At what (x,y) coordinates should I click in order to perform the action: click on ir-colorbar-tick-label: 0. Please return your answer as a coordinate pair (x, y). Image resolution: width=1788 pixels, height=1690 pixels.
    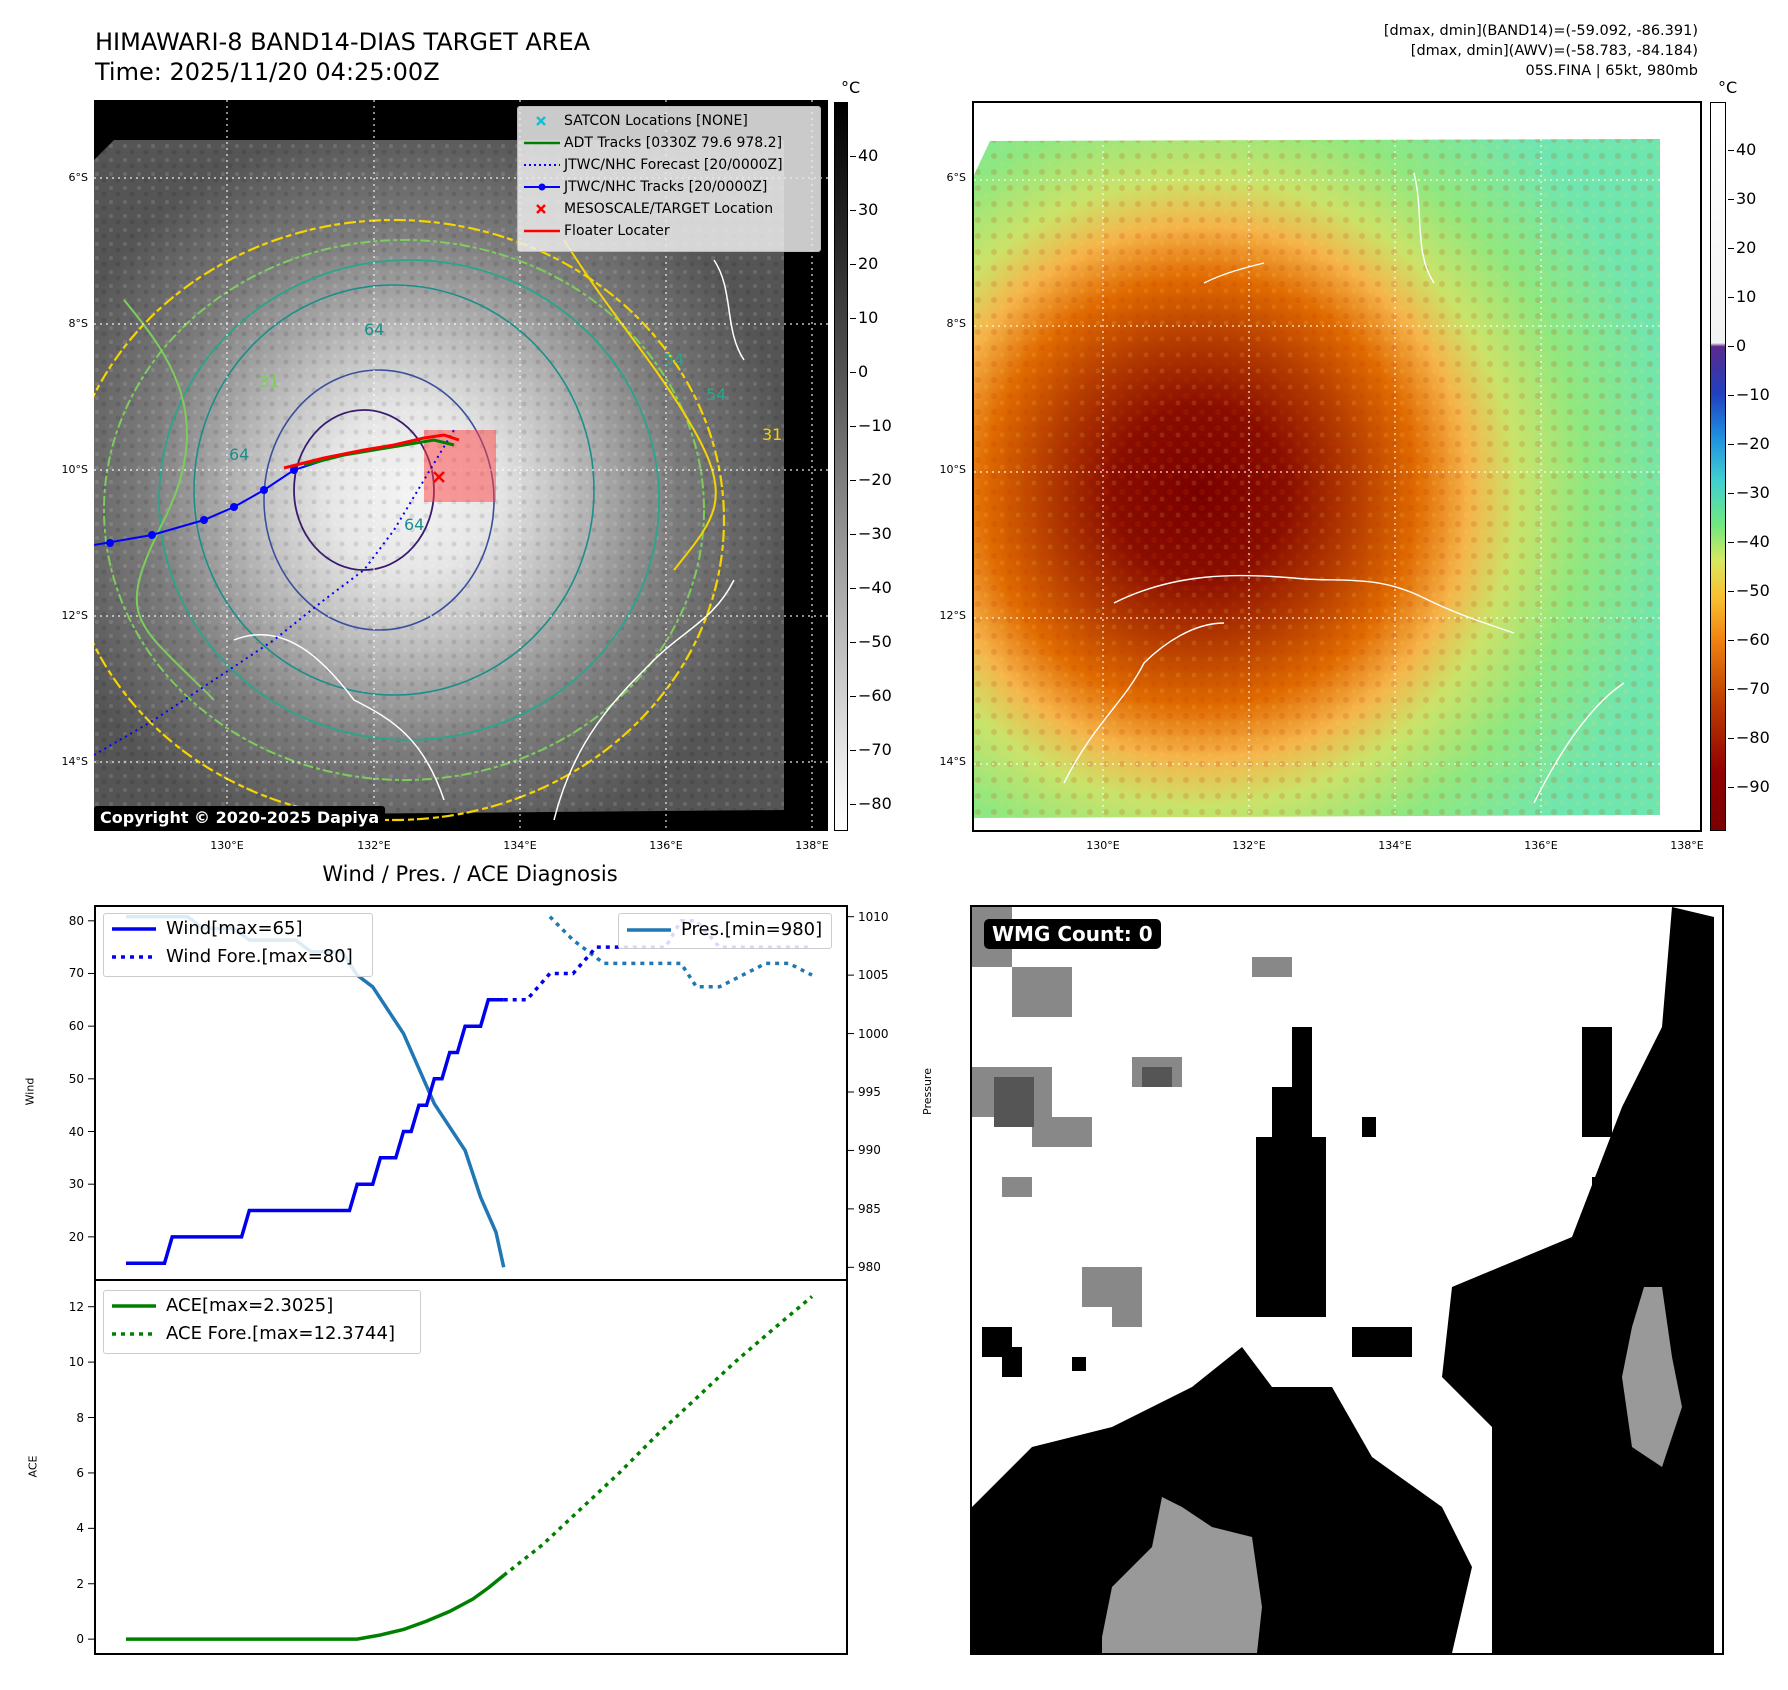
    Looking at the image, I should click on (863, 371).